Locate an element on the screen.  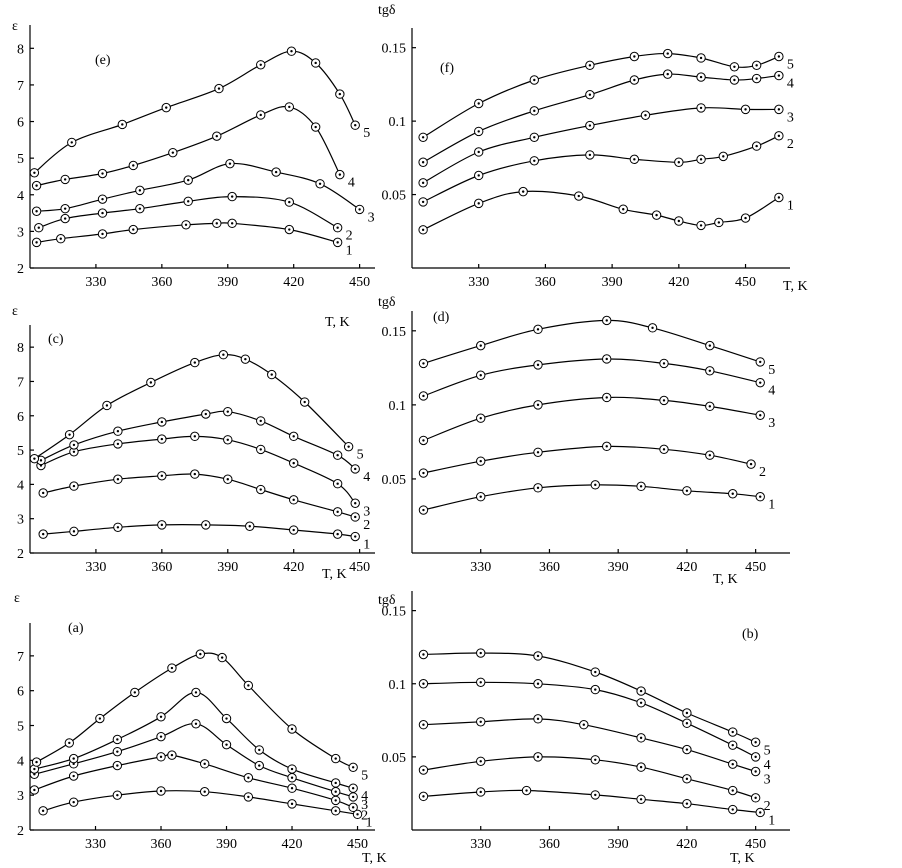
y-tick-label: 7 is located at coordinates (20, 657).